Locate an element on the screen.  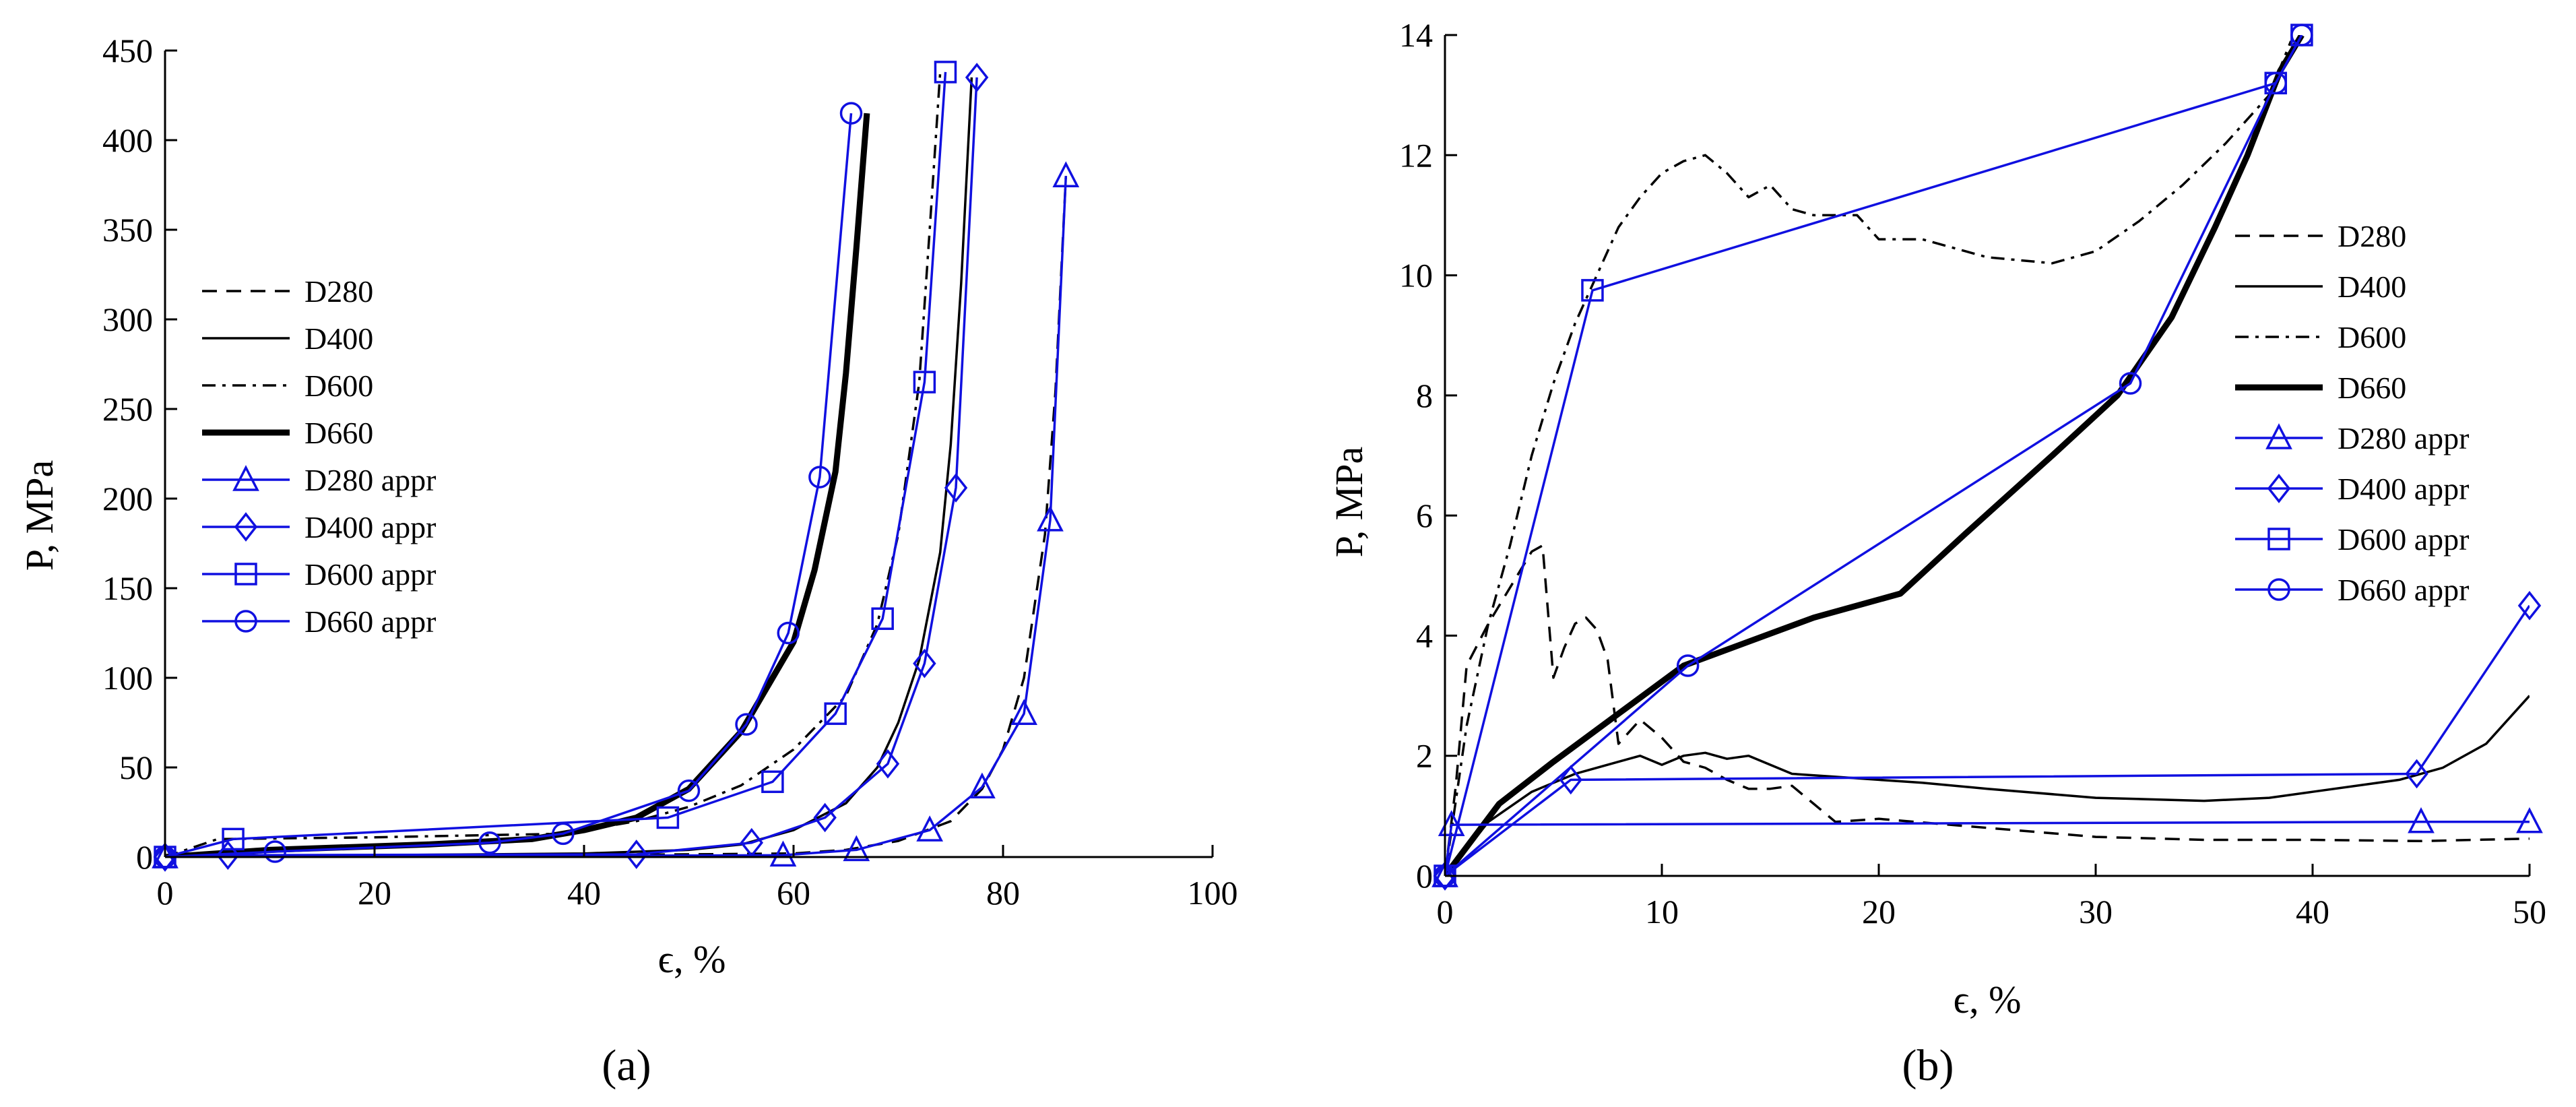
panel-b-y-tick-label: 4 is located at coordinates (1424, 635).